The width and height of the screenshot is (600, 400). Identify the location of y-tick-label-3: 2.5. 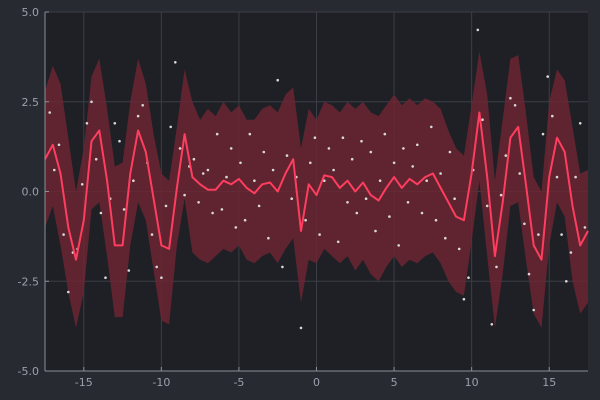
(31, 102).